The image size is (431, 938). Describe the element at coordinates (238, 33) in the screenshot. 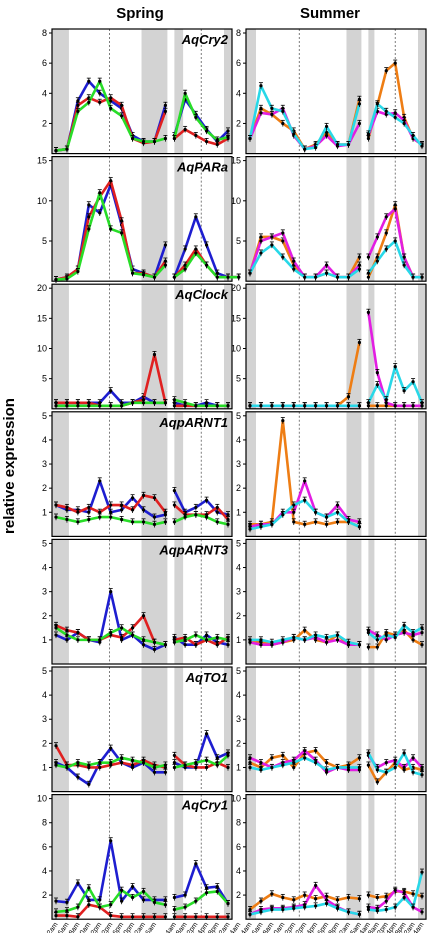

I see `y-tick-label: 8` at that location.